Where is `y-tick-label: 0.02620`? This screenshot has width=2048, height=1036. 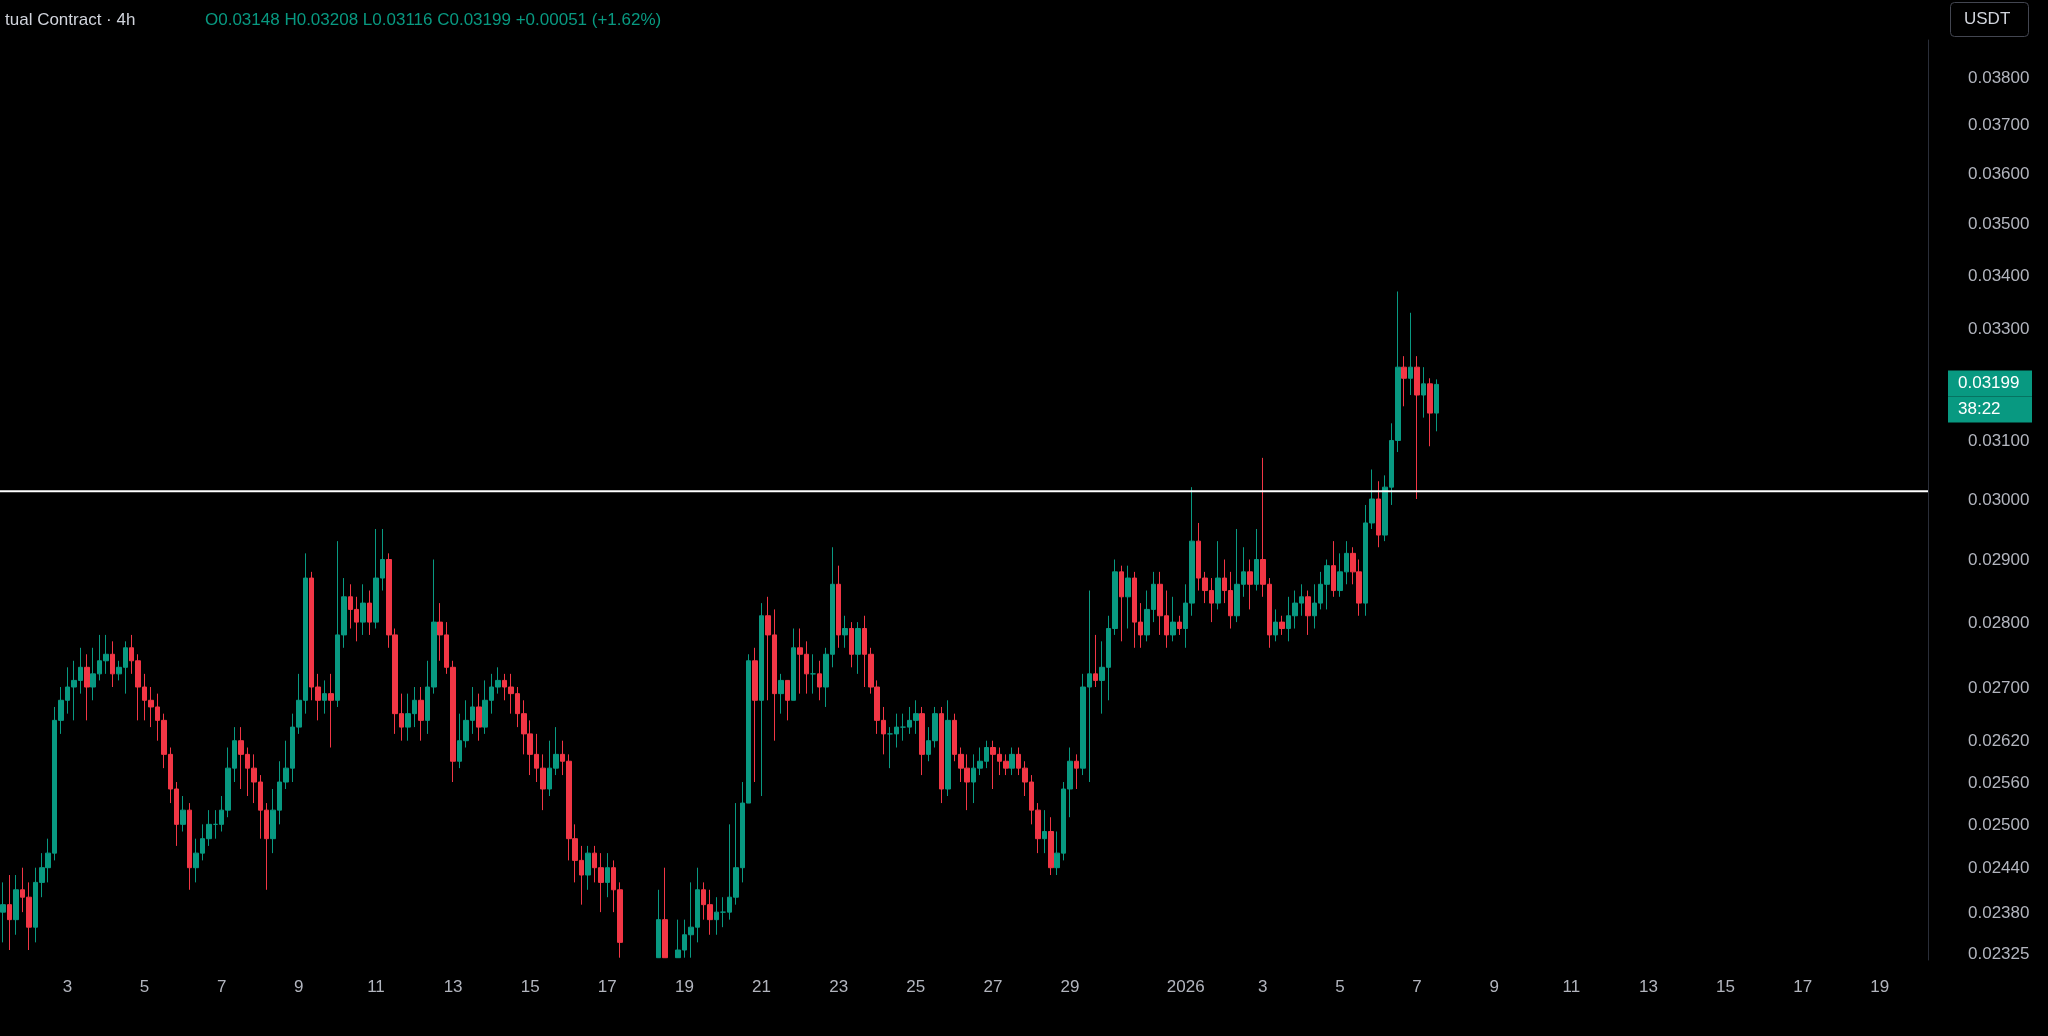
y-tick-label: 0.02620 is located at coordinates (1999, 741).